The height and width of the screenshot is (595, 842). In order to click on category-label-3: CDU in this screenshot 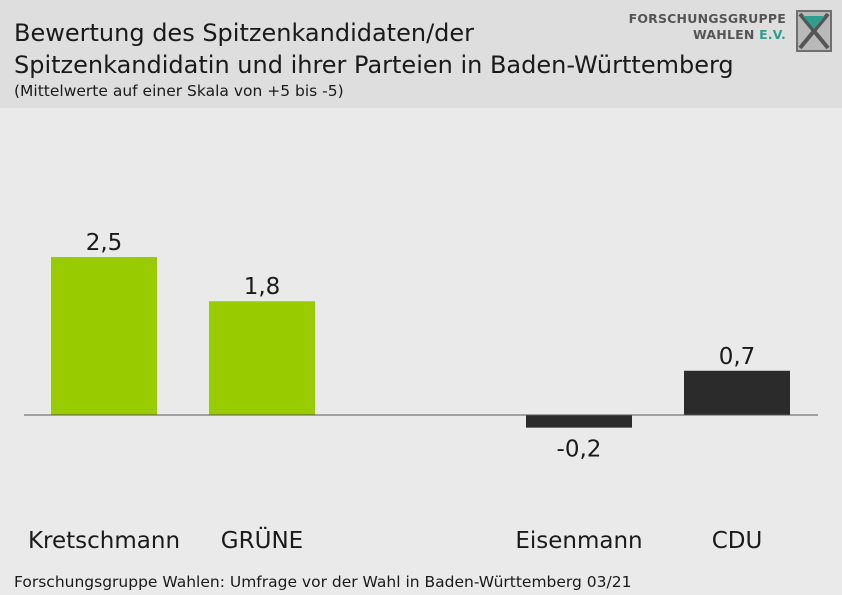, I will do `click(737, 541)`.